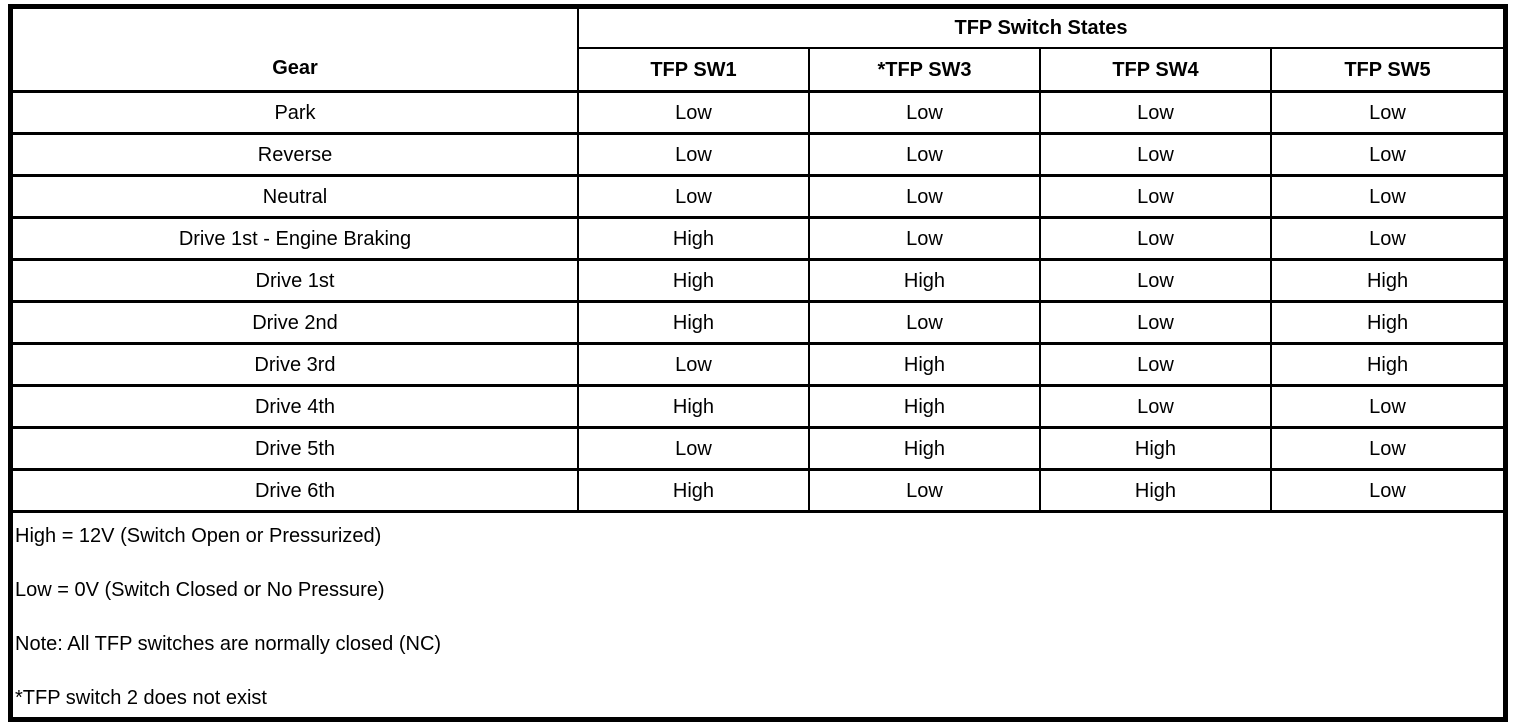  What do you see at coordinates (1386, 70) in the screenshot?
I see `column-header-tfp-sw5: TFP SW5` at bounding box center [1386, 70].